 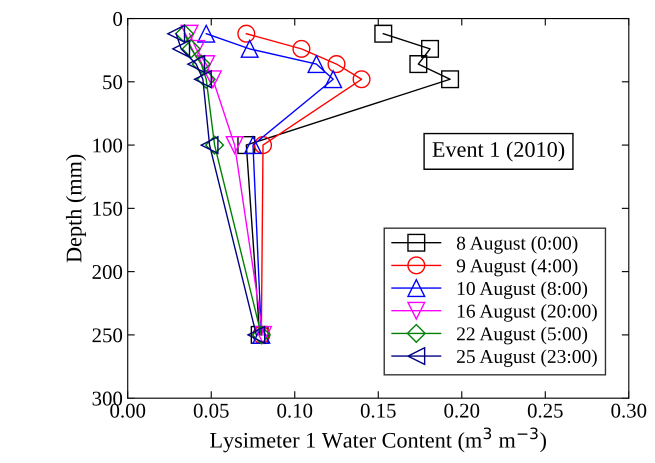 I want to click on y-tick-label: 300, so click(x=107, y=399).